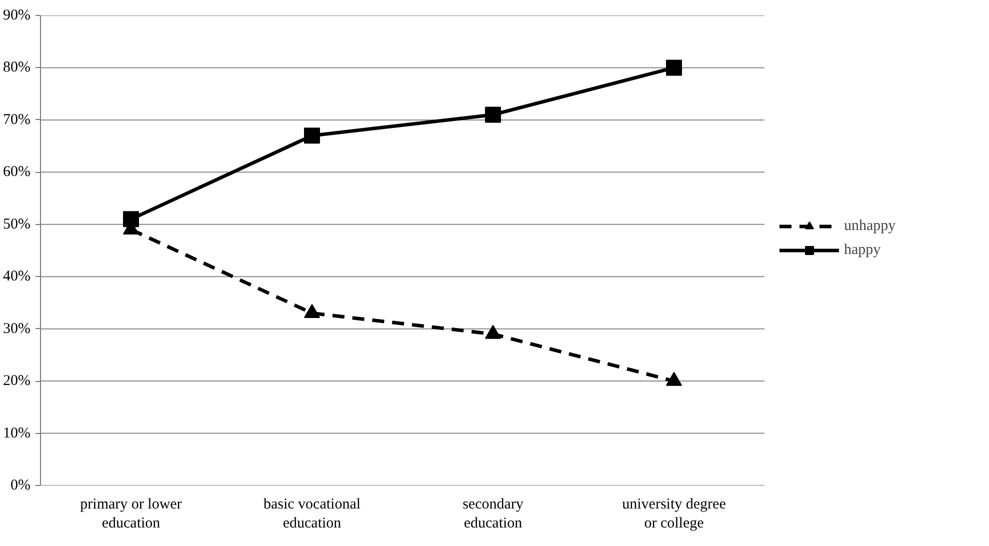 Image resolution: width=989 pixels, height=546 pixels. Describe the element at coordinates (493, 514) in the screenshot. I see `x-tick-label: secondary education` at that location.